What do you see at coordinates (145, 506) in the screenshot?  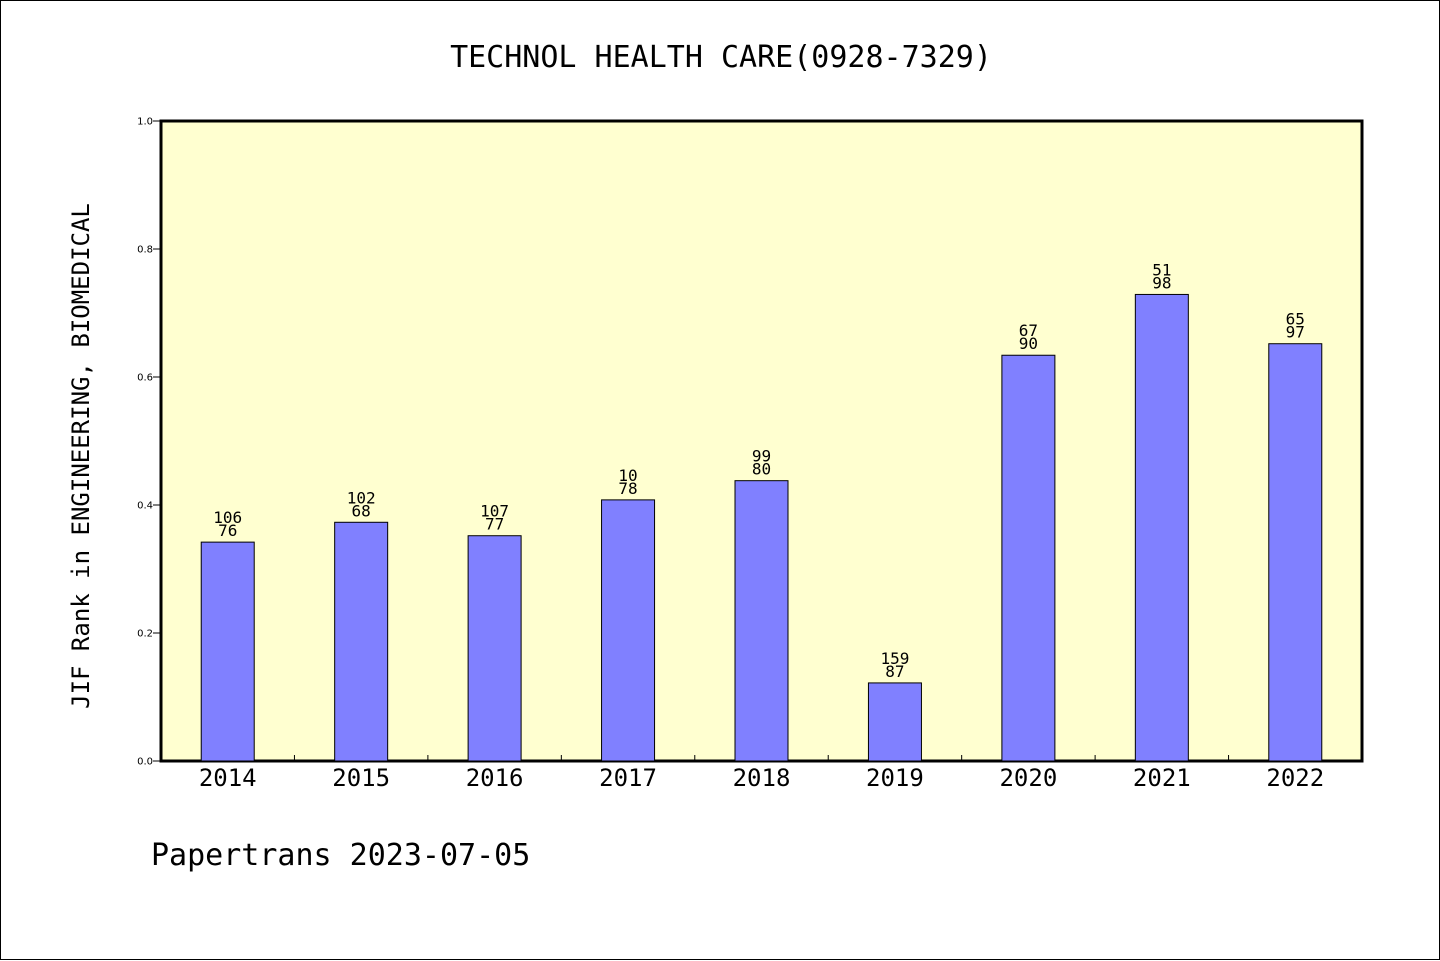 I see `y-tick-label: 0.4` at bounding box center [145, 506].